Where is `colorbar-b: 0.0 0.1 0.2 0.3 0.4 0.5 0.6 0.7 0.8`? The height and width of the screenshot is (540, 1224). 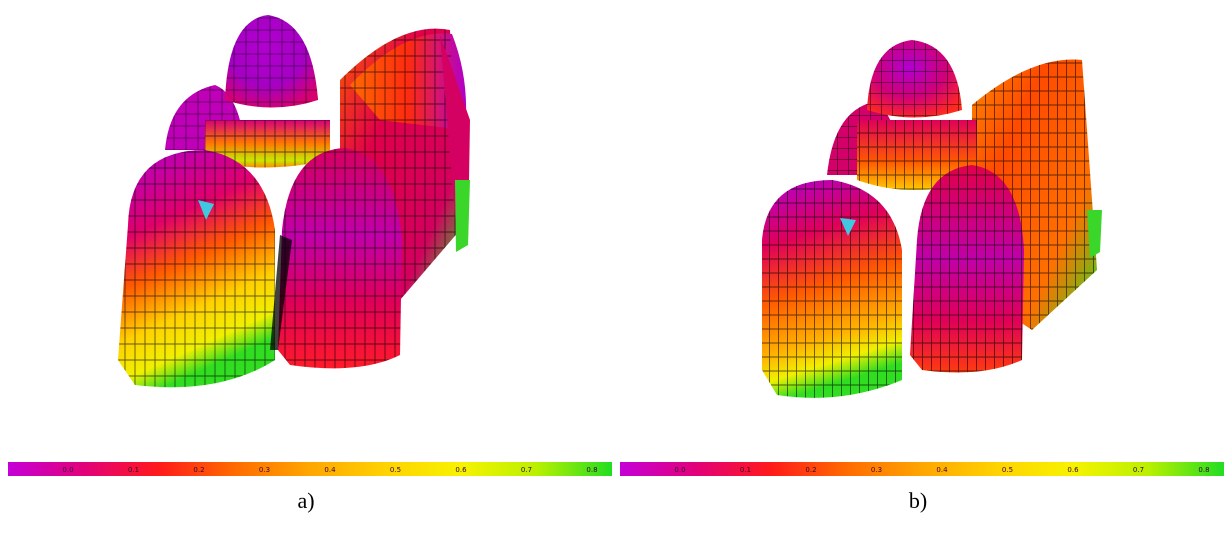 colorbar-b: 0.0 0.1 0.2 0.3 0.4 0.5 0.6 0.7 0.8 is located at coordinates (922, 469).